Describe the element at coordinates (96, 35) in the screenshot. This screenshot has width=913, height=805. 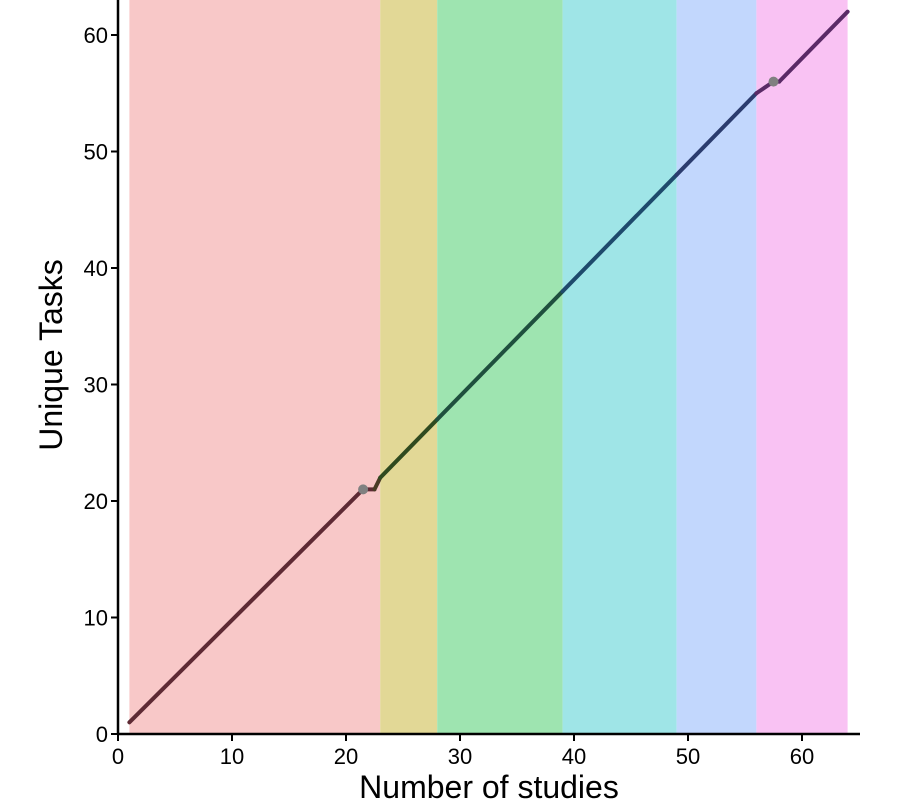
I see `y-tick-label-60: 60` at that location.